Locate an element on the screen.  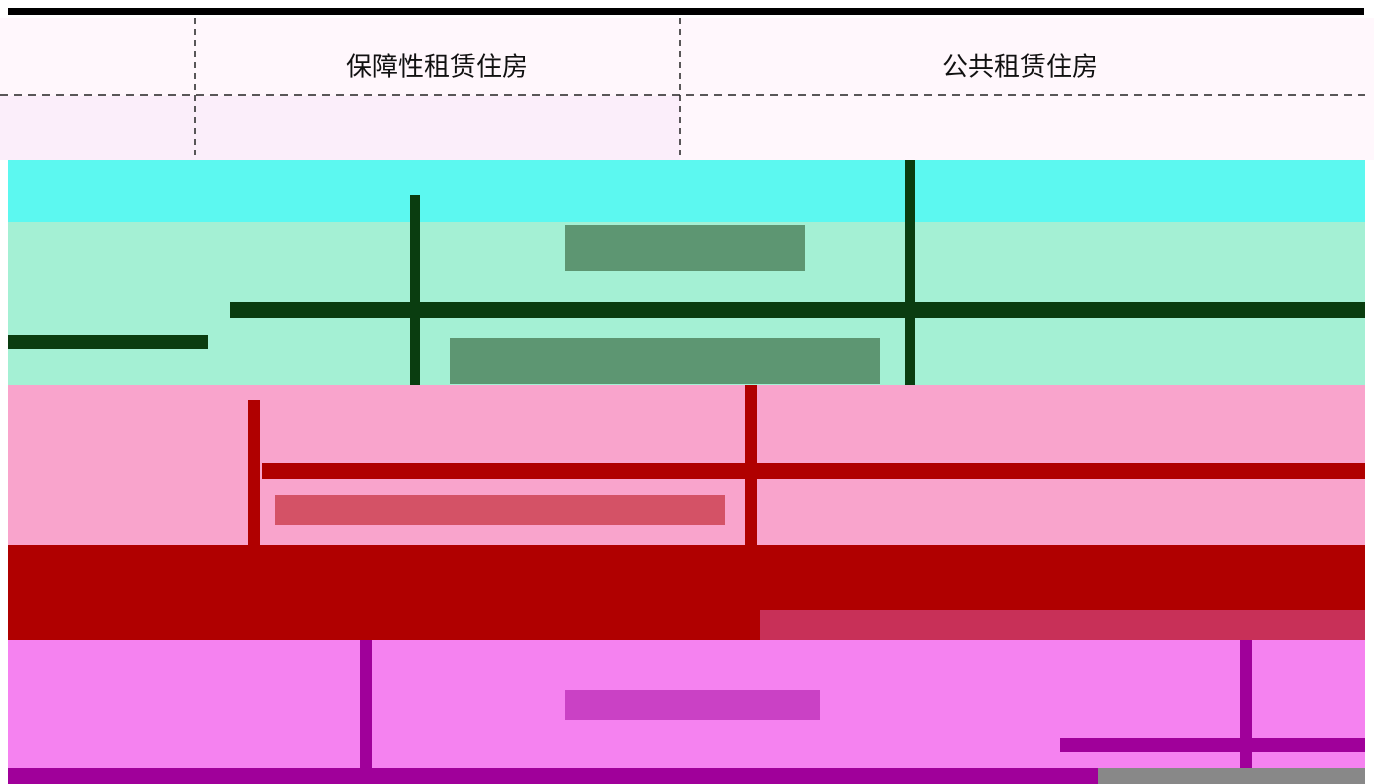
header-subrow is located at coordinates (340, 128).